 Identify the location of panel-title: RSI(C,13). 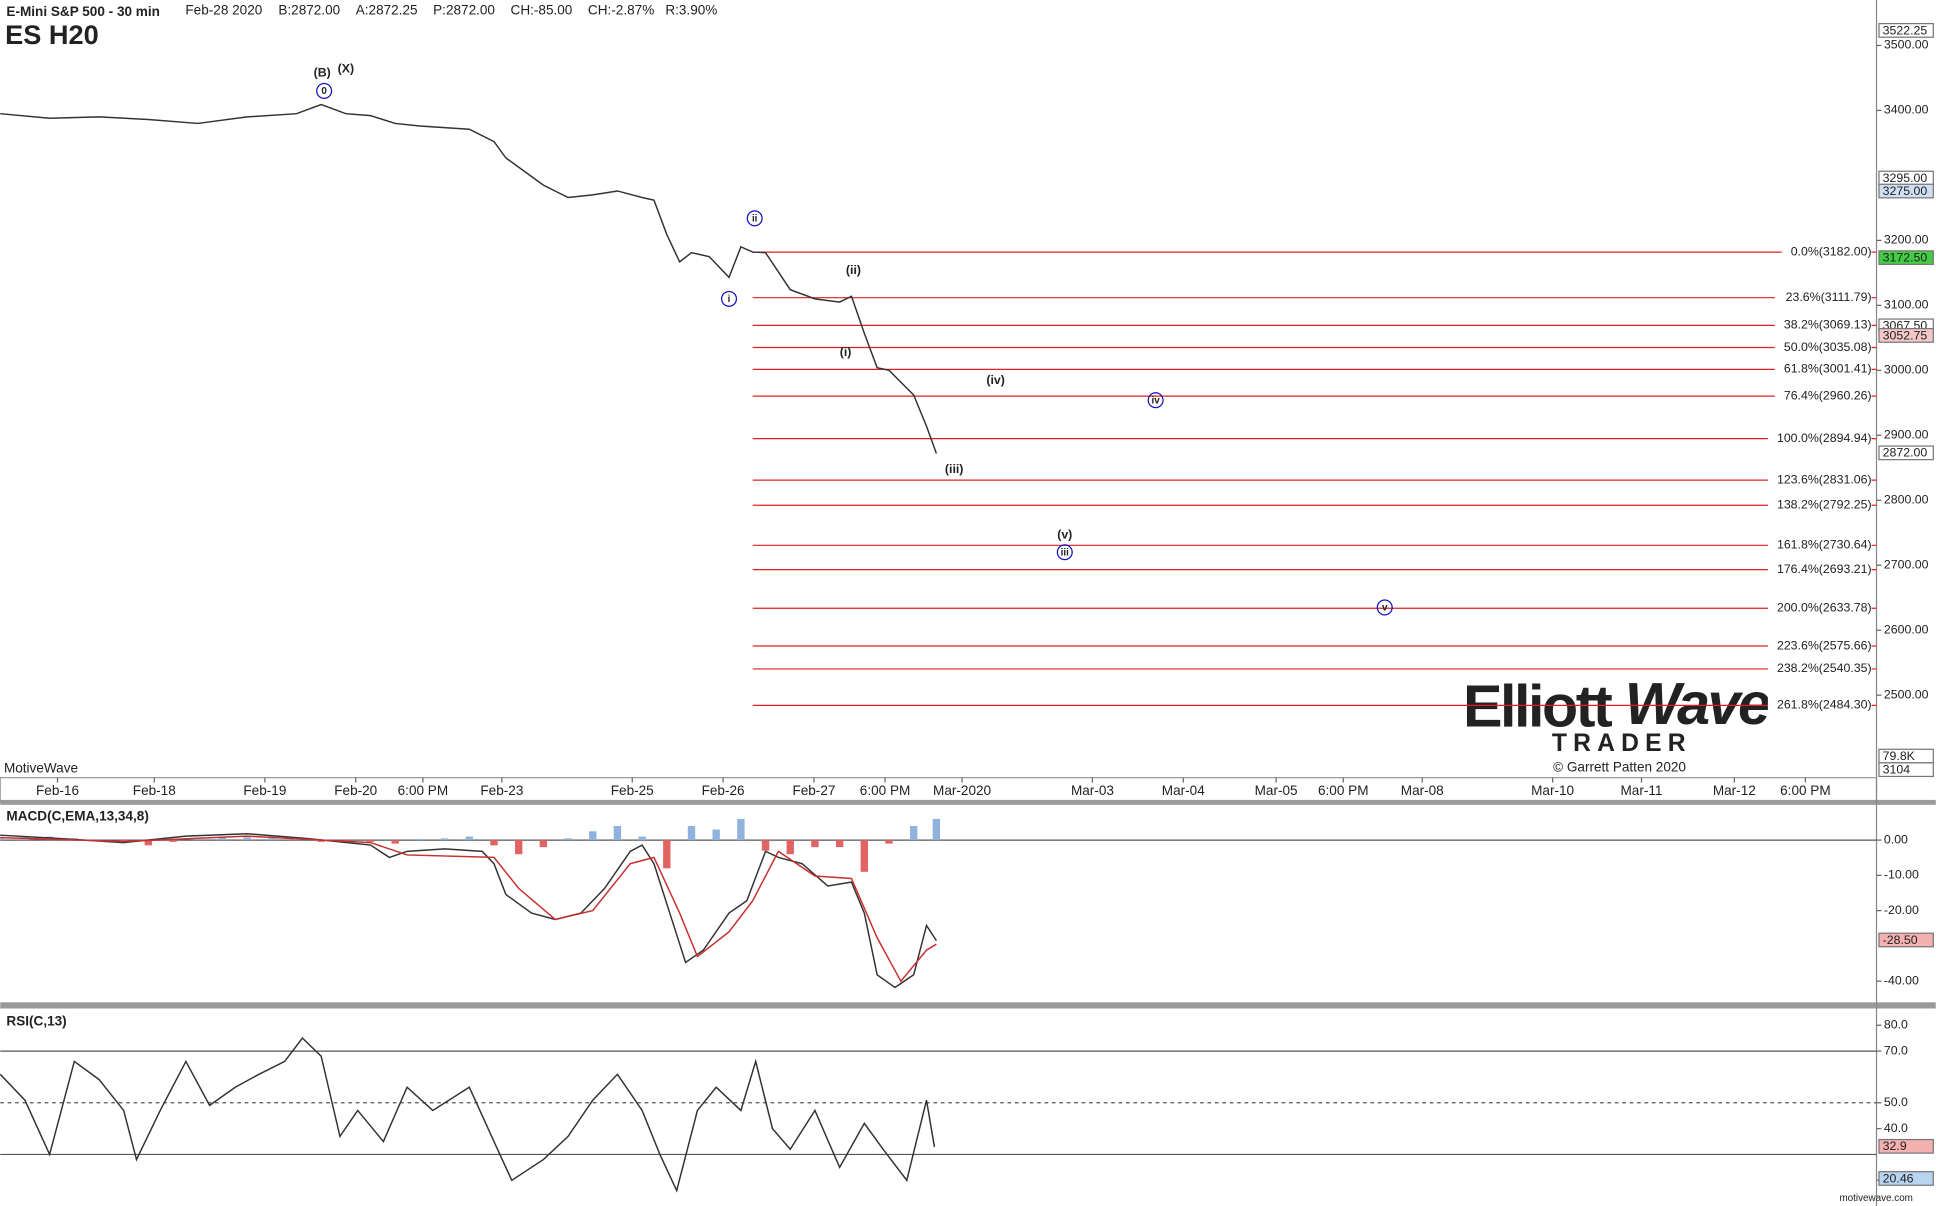
(36, 1021).